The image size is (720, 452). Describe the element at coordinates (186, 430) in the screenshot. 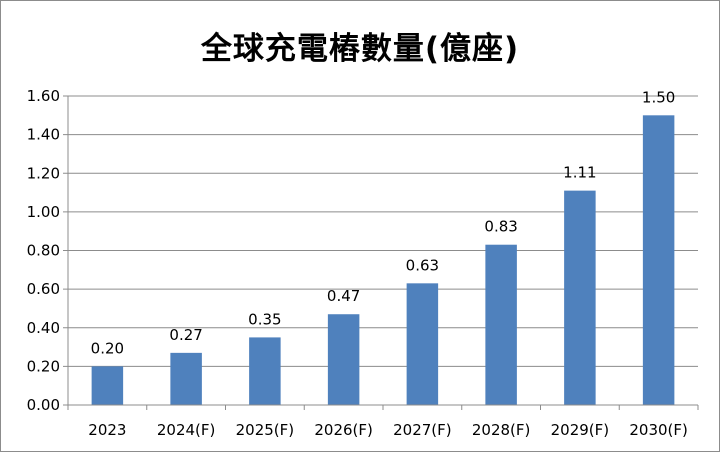

I see `x-tick-label: 2024(F)` at that location.